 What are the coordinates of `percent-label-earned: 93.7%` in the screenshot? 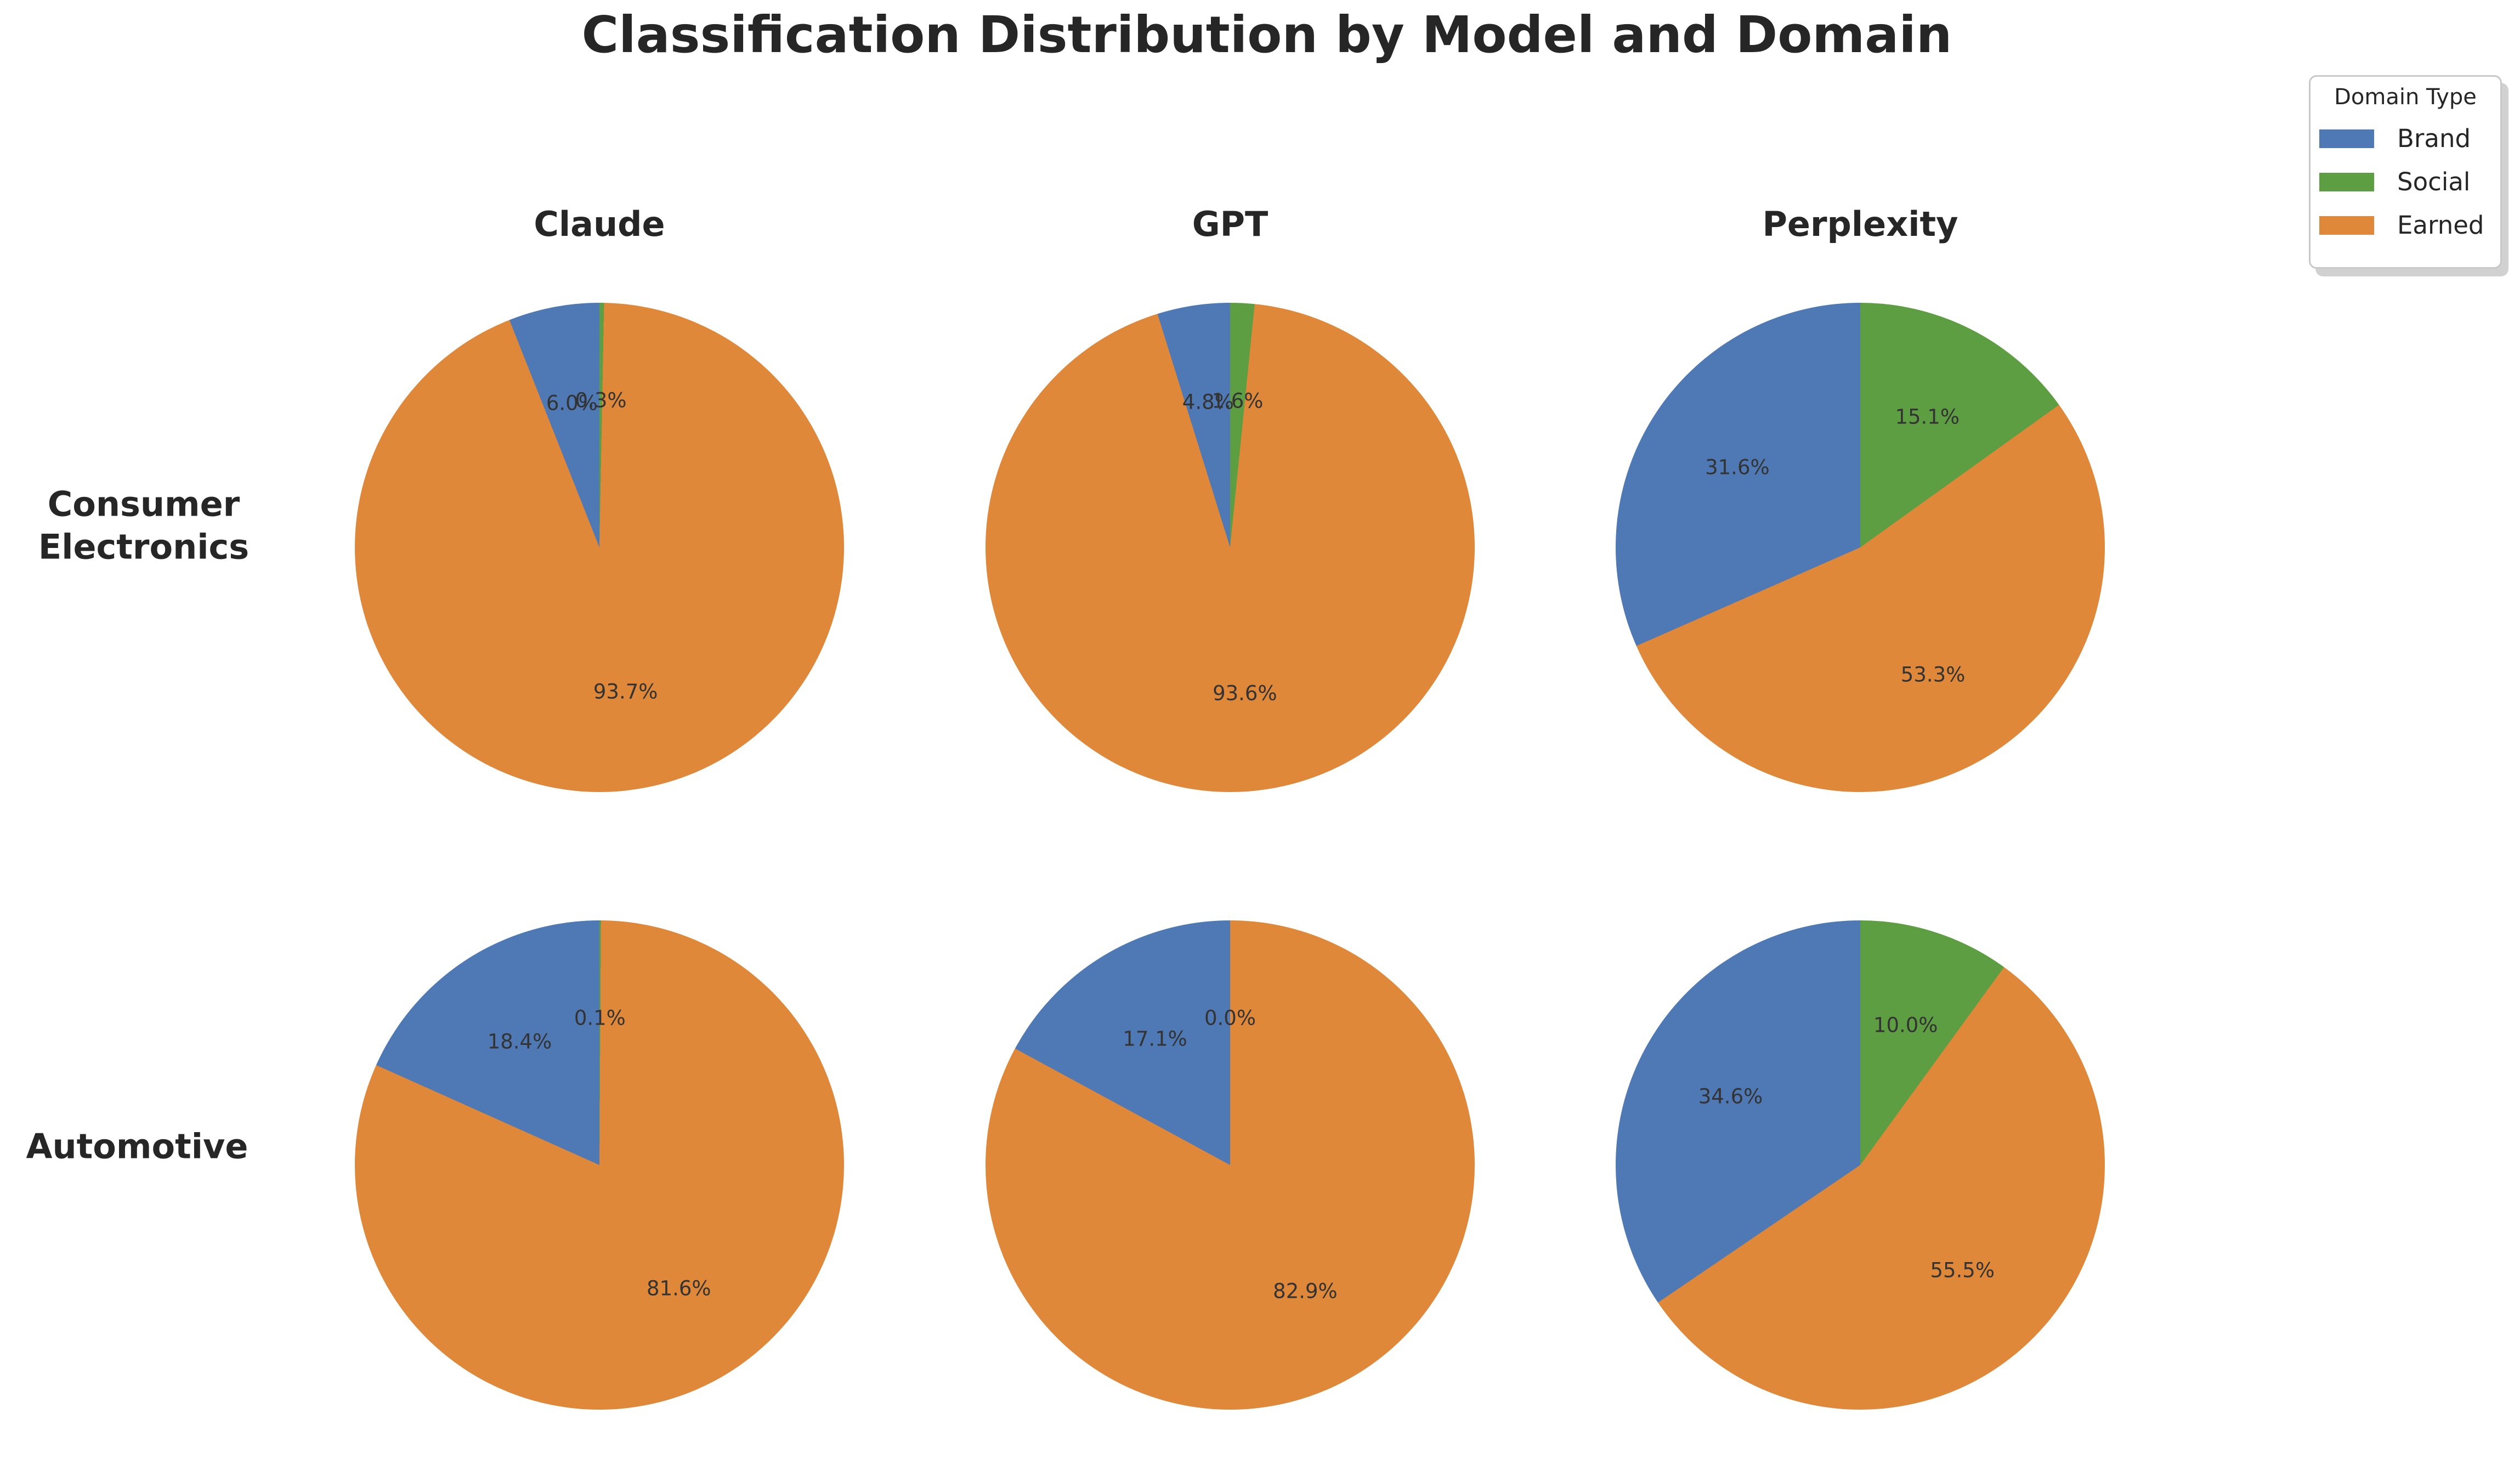 It's located at (625, 692).